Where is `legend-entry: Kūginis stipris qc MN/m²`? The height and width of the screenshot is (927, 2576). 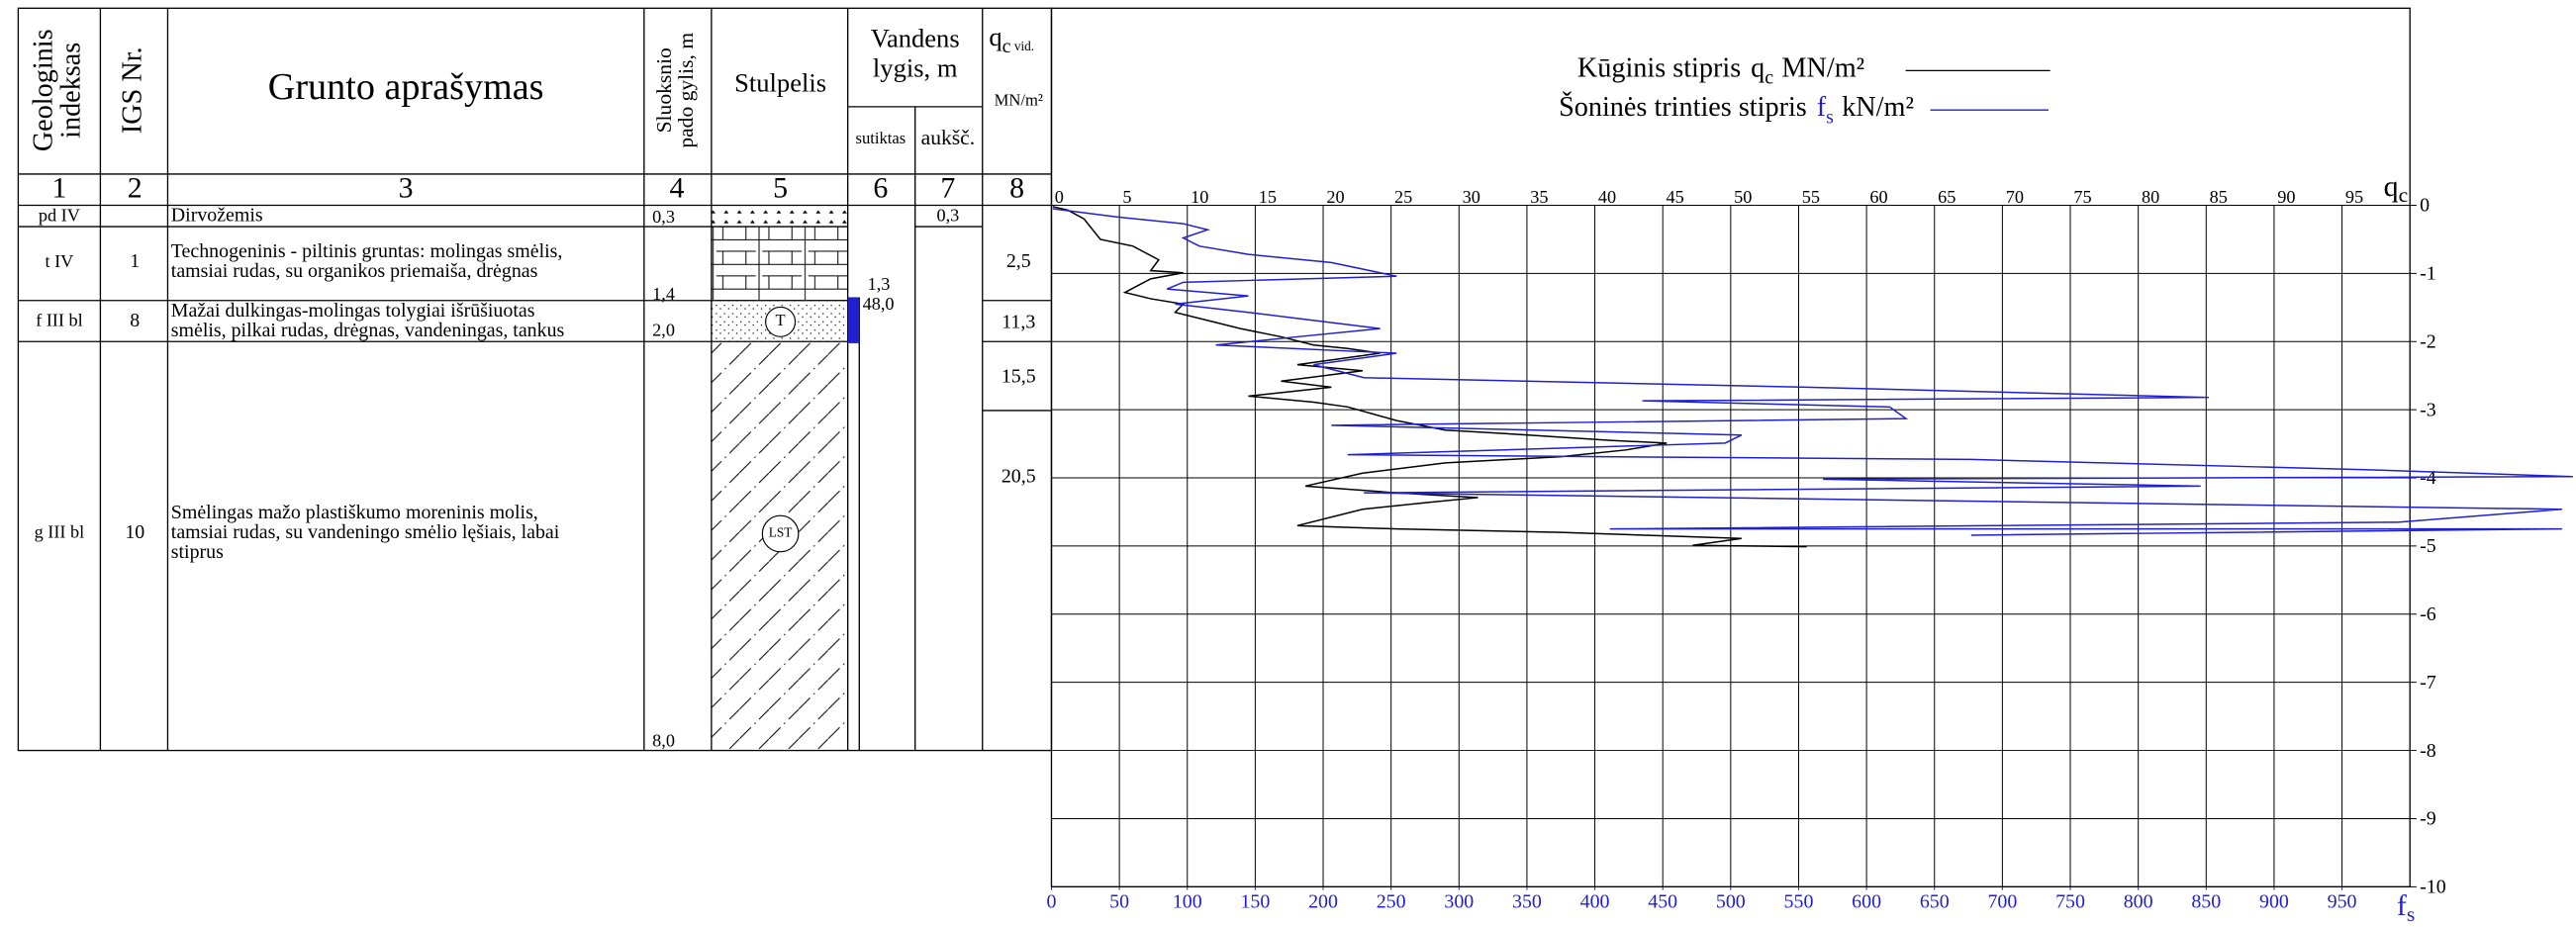 legend-entry: Kūginis stipris qc MN/m² is located at coordinates (1720, 70).